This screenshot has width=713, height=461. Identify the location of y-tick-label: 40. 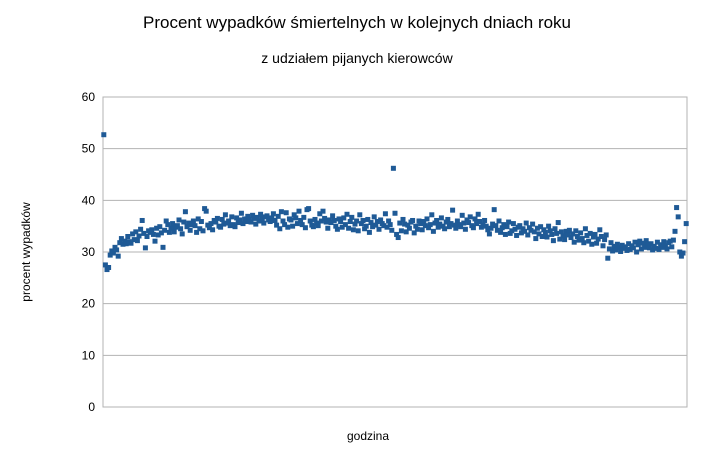
(89, 200).